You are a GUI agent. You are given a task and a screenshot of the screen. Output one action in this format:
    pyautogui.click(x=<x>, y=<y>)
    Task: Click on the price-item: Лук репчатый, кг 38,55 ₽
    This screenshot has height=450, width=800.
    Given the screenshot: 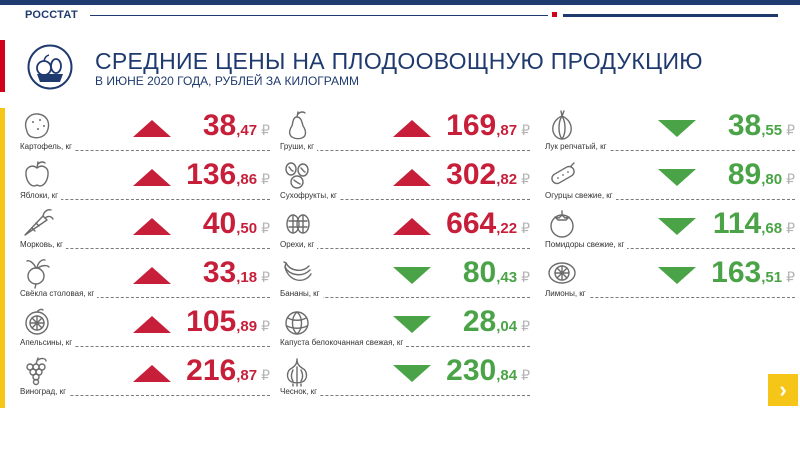 What is the action you would take?
    pyautogui.click(x=670, y=131)
    